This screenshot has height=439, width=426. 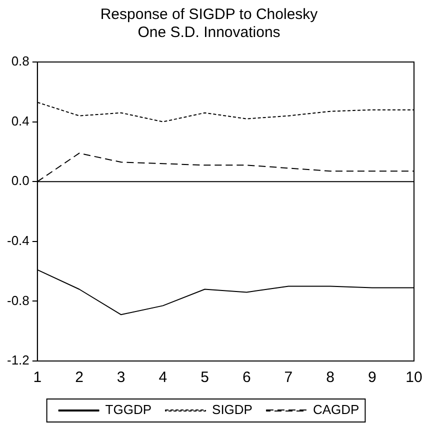 I want to click on legend-label: TGGDP, so click(x=128, y=410).